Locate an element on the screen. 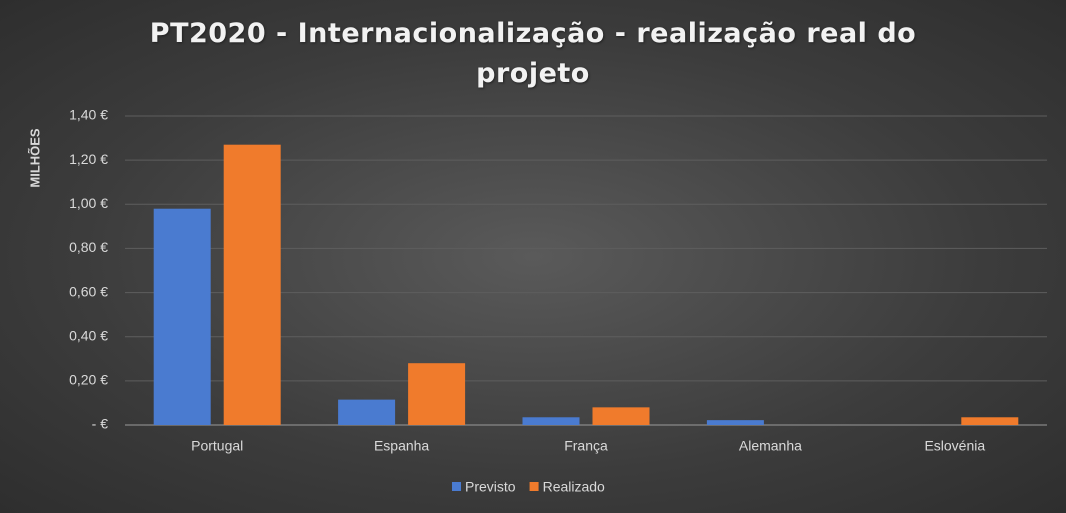 This screenshot has width=1066, height=513. y-tick-label: - € is located at coordinates (100, 424).